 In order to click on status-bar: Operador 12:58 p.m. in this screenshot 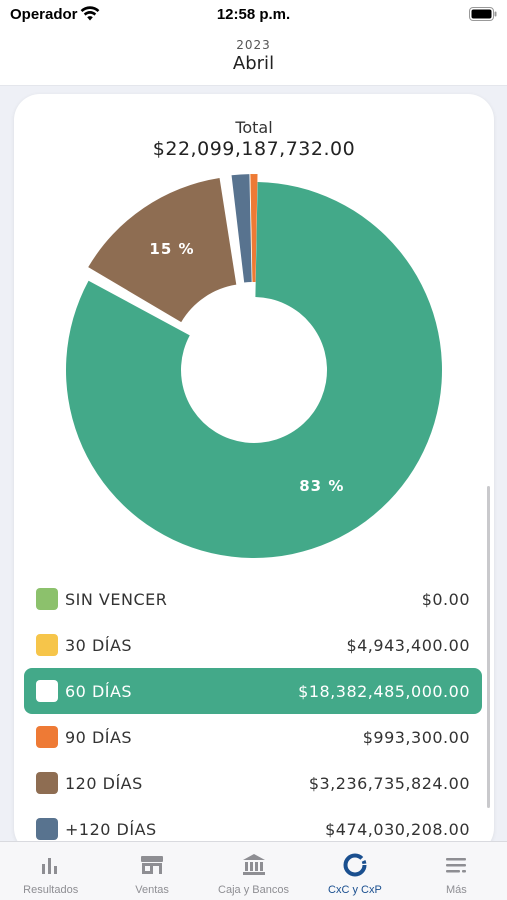, I will do `click(253, 15)`.